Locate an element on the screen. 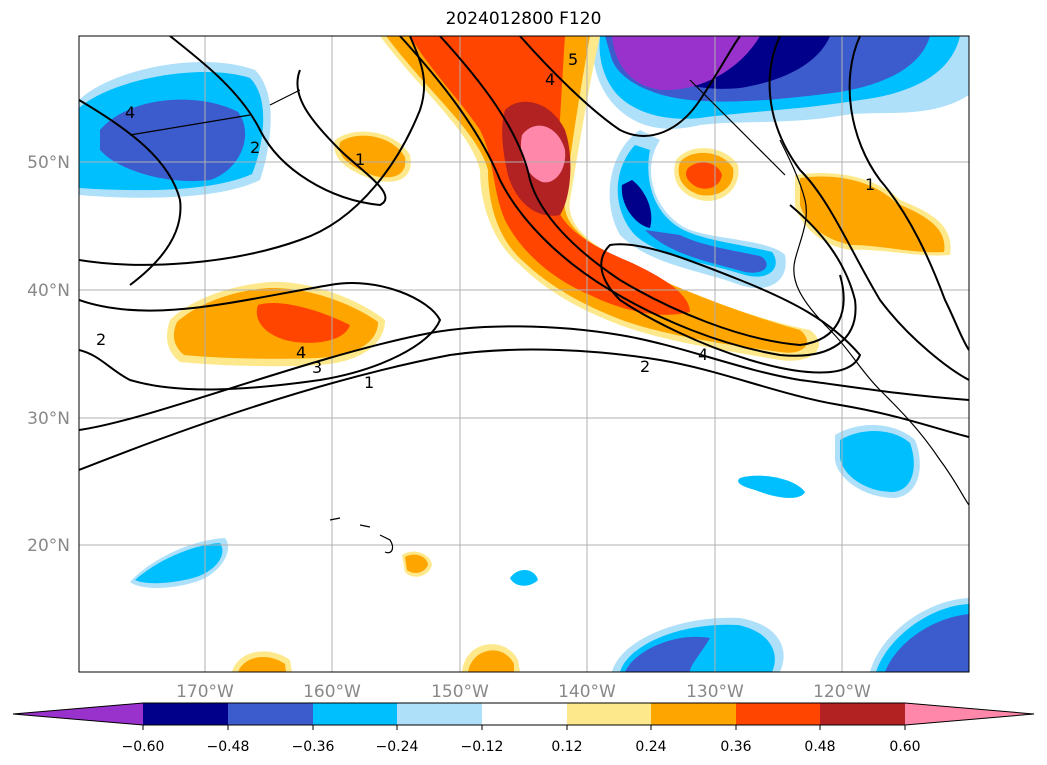  colorbar-tick-label: 0.24 is located at coordinates (650, 747).